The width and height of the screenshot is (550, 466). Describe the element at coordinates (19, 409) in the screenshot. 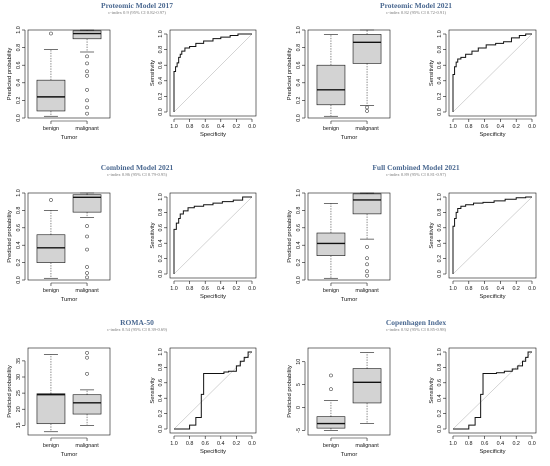

I see `y-tick-label: 20` at that location.